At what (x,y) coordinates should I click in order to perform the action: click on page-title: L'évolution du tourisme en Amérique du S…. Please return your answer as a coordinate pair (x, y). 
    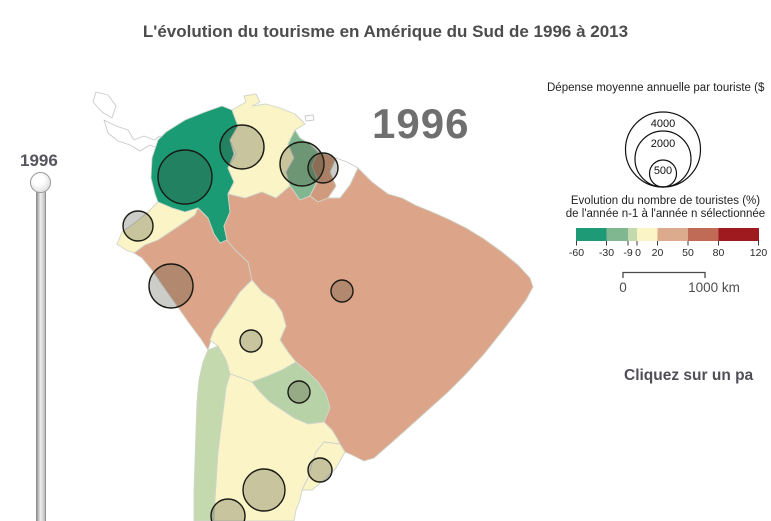
    Looking at the image, I should click on (385, 31).